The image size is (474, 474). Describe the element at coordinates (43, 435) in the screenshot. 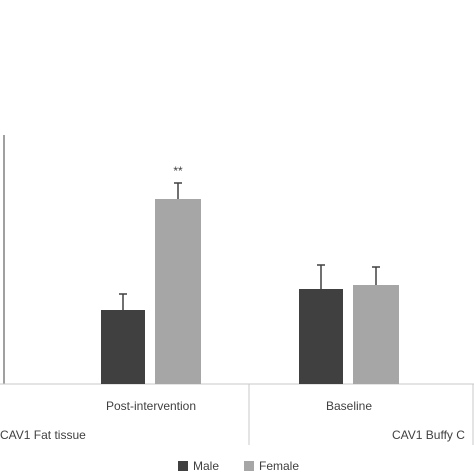

I see `group-label: CAV1 Fat tissue` at that location.